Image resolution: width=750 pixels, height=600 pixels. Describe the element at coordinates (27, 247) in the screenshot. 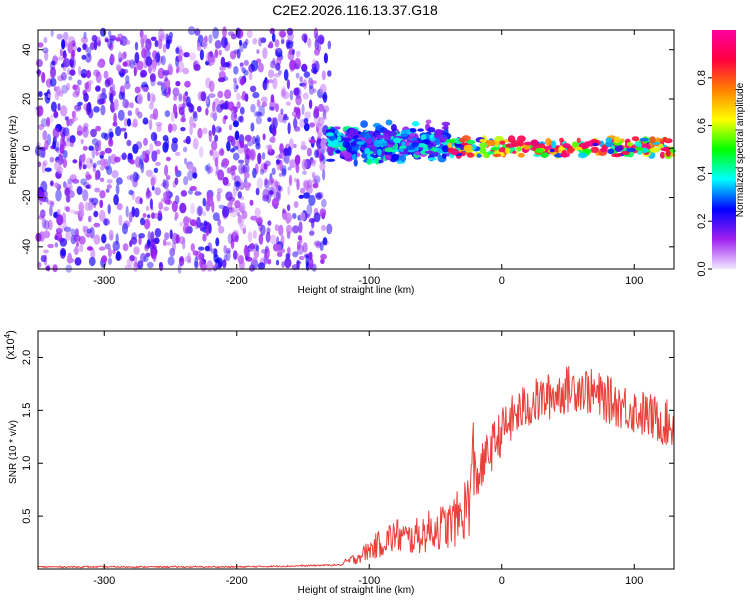

I see `heatmap-y-tick-label: -40` at that location.